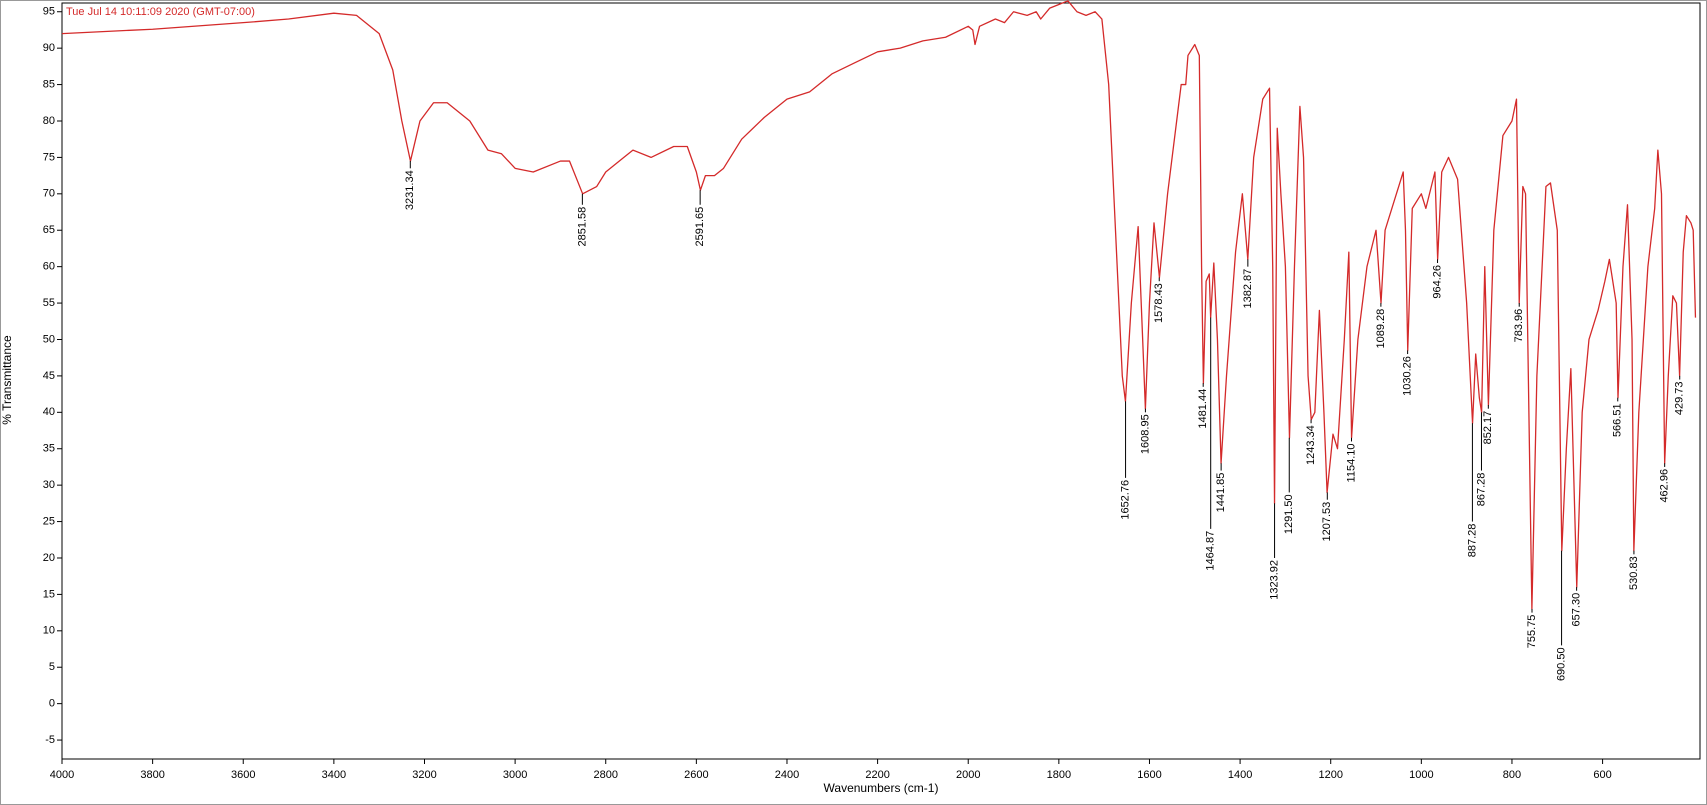 This screenshot has width=1707, height=805. I want to click on y-tick-label: 85, so click(49, 84).